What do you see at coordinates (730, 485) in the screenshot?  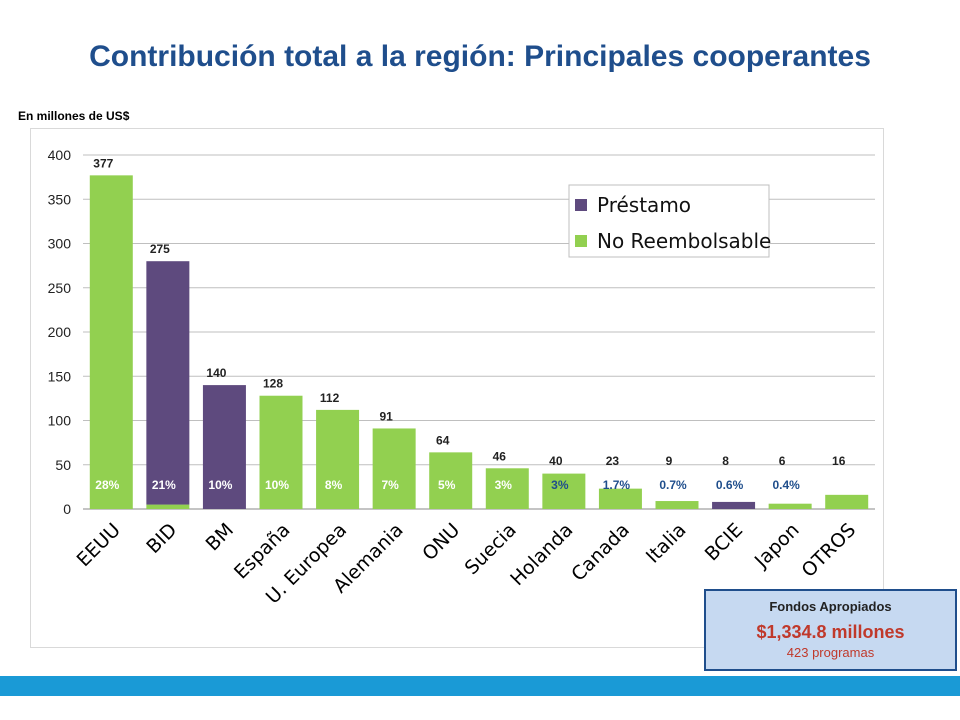 I see `percent-label: 0.6%` at bounding box center [730, 485].